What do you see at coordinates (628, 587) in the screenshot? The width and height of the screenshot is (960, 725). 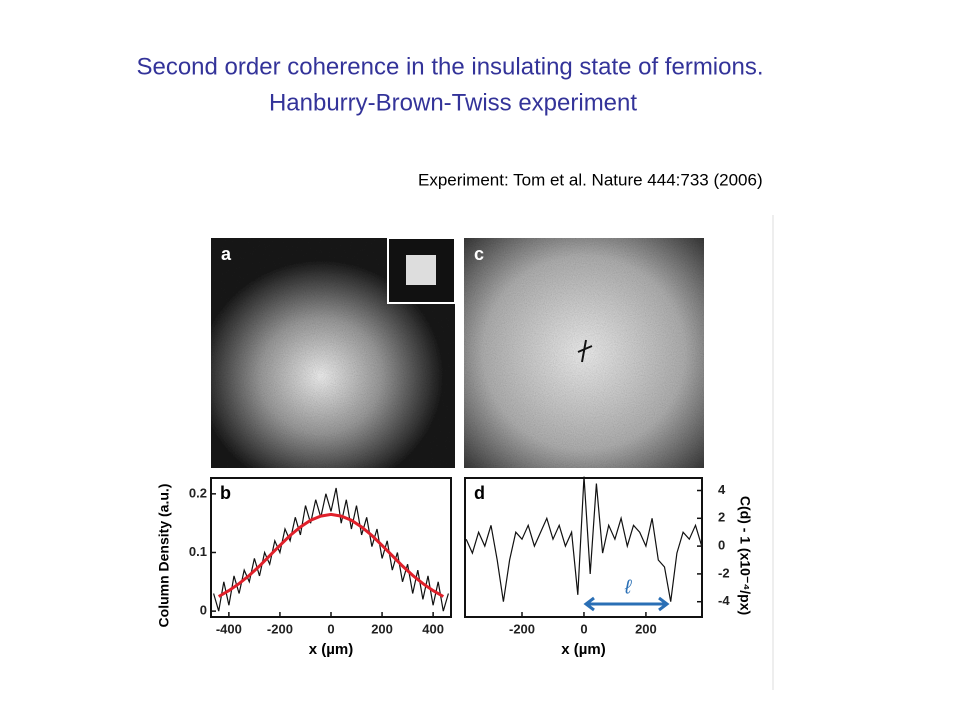 I see `annotation: ℓ` at bounding box center [628, 587].